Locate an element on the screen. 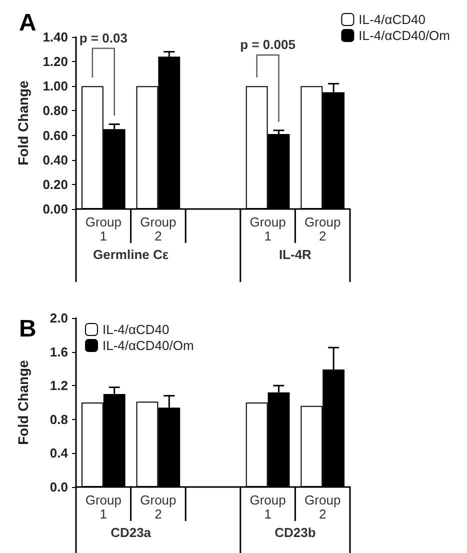 This screenshot has height=553, width=467. annotation: p = 0.03 is located at coordinates (103, 38).